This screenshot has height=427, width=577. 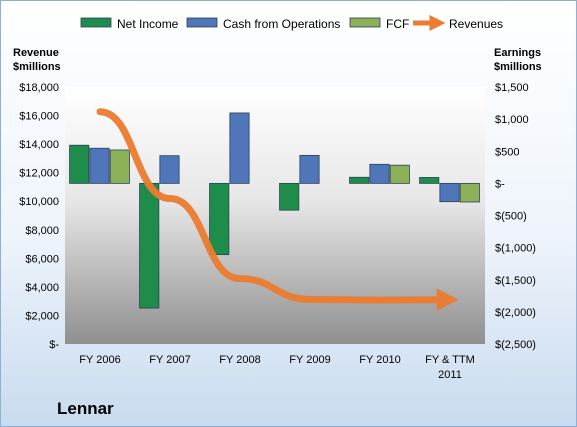 What do you see at coordinates (39, 88) in the screenshot?
I see `left-tick-label: $18,000` at bounding box center [39, 88].